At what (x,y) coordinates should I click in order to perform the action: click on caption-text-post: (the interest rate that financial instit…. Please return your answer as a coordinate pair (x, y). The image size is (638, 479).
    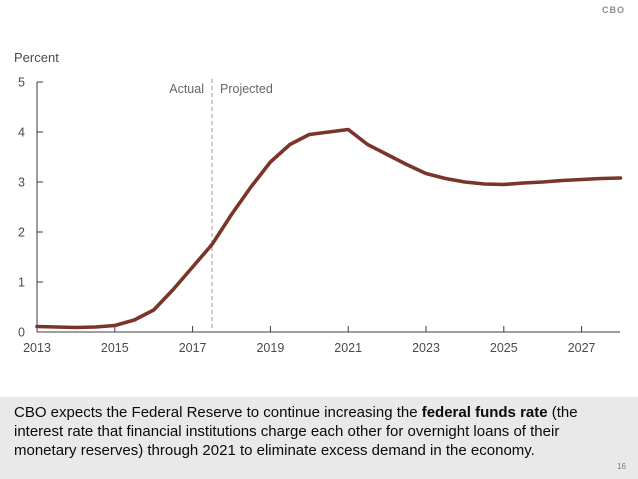
    Looking at the image, I should click on (296, 431).